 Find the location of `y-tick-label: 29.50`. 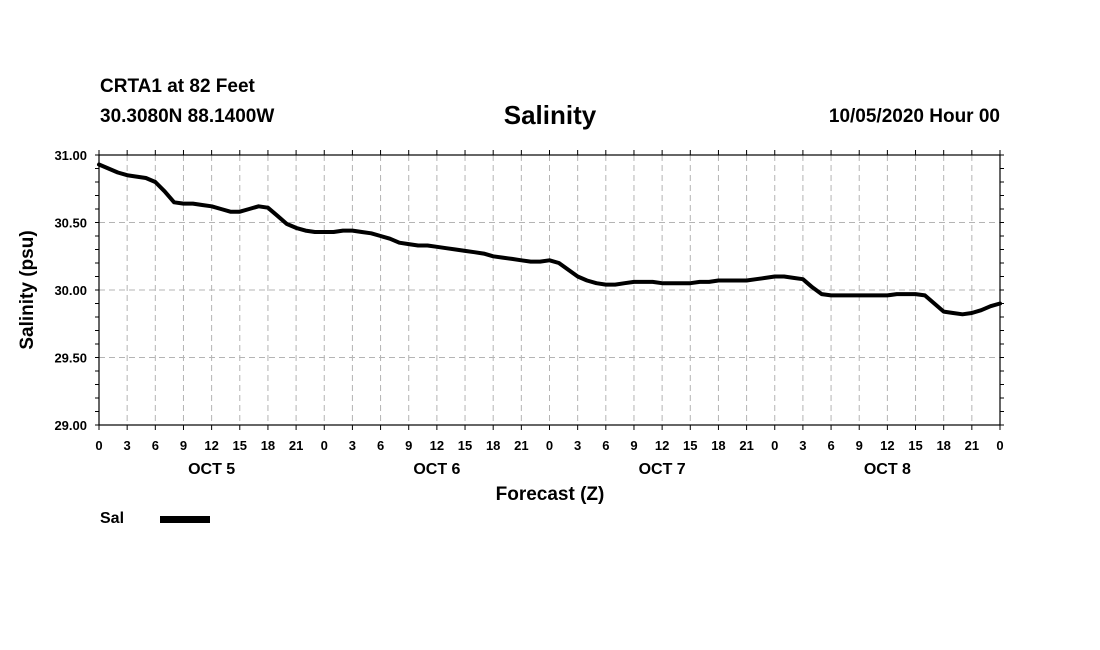

y-tick-label: 29.50 is located at coordinates (70, 358).